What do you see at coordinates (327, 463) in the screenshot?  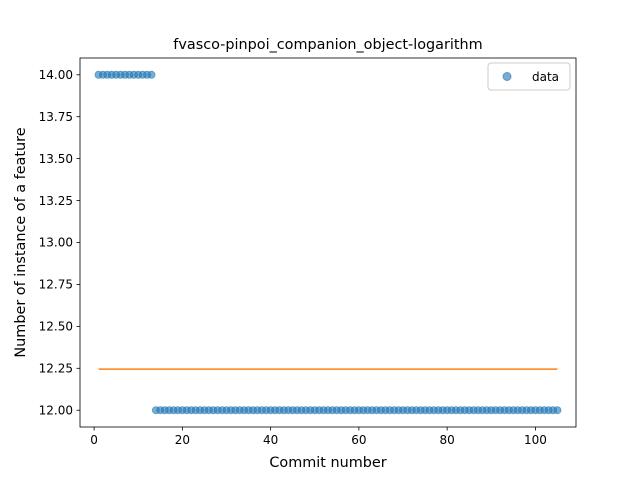 I see `x-axis-label: Commit number` at bounding box center [327, 463].